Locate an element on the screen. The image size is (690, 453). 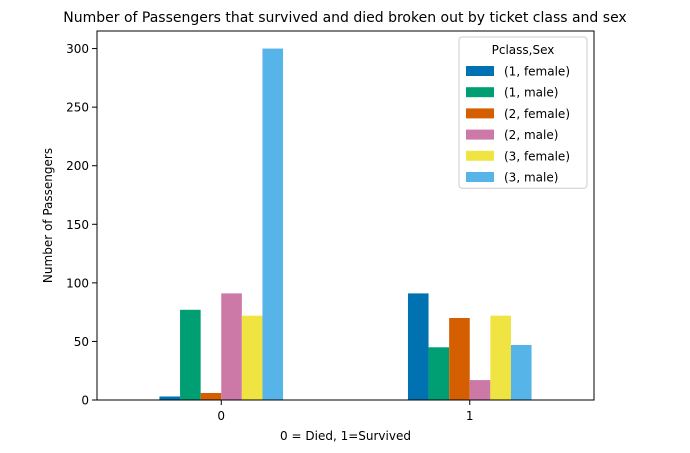
x-axis-label: 0 = Died, 1=Survived is located at coordinates (345, 436).